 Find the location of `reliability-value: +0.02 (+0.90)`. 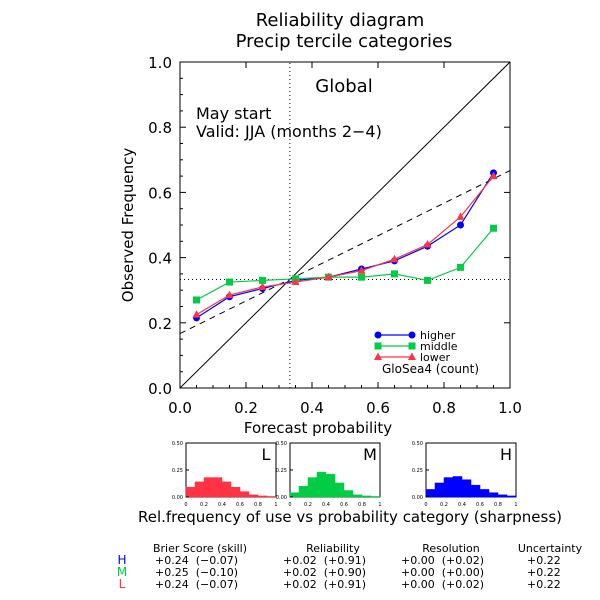

reliability-value: +0.02 (+0.90) is located at coordinates (324, 572).